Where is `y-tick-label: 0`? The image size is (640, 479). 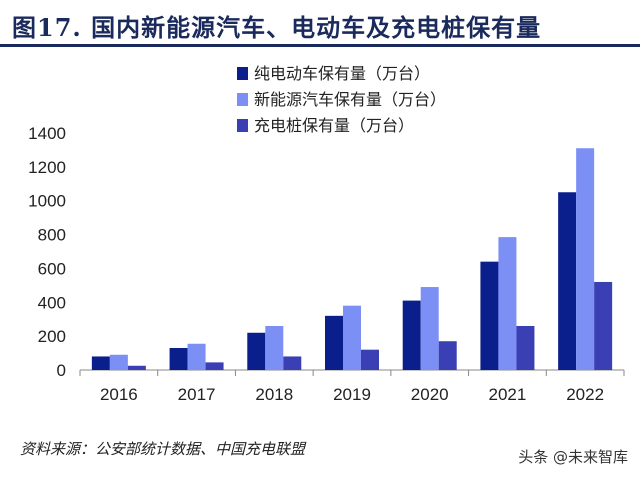 y-tick-label: 0 is located at coordinates (61, 370).